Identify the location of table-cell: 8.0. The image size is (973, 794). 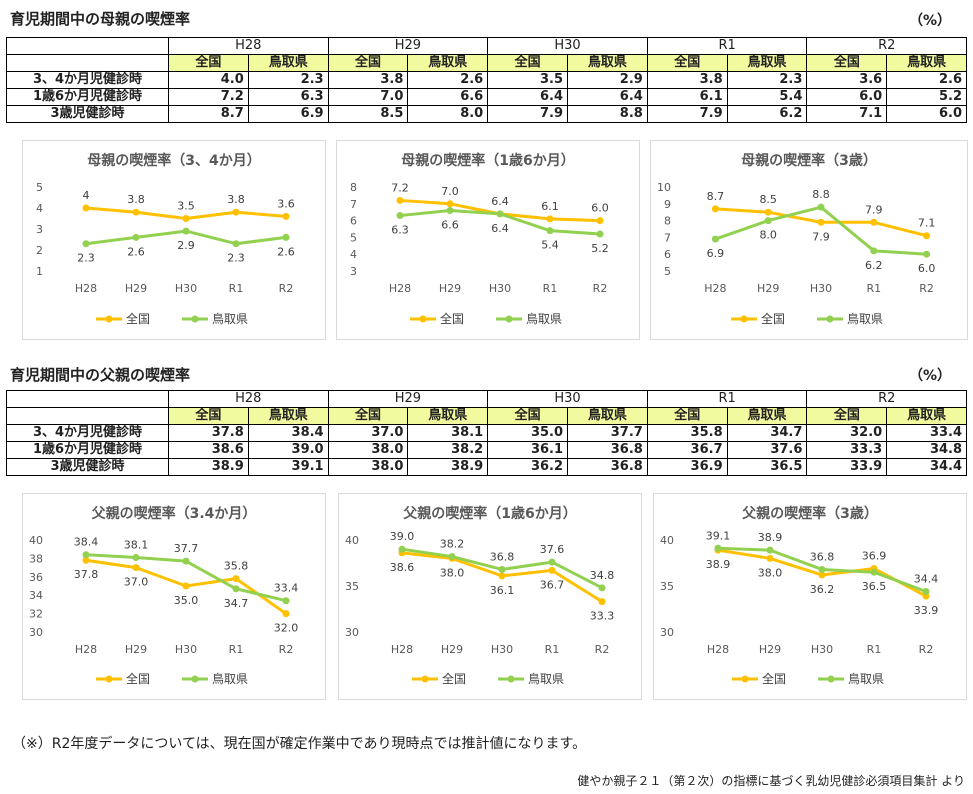
(448, 114).